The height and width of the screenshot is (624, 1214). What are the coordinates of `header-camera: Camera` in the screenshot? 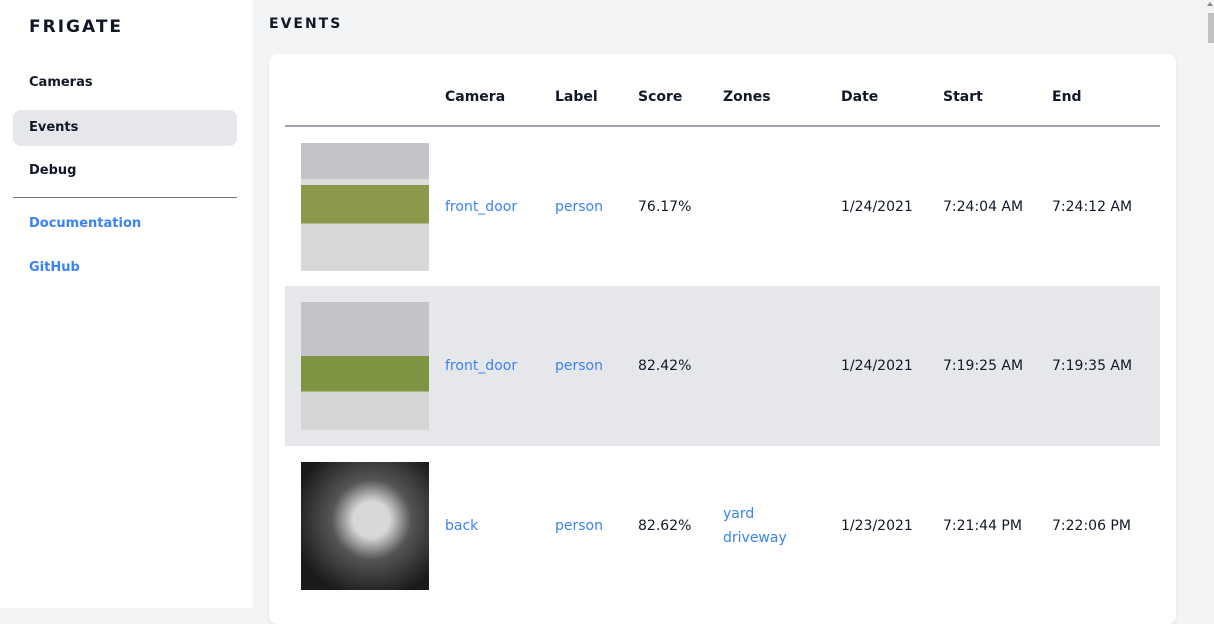 It's located at (500, 90).